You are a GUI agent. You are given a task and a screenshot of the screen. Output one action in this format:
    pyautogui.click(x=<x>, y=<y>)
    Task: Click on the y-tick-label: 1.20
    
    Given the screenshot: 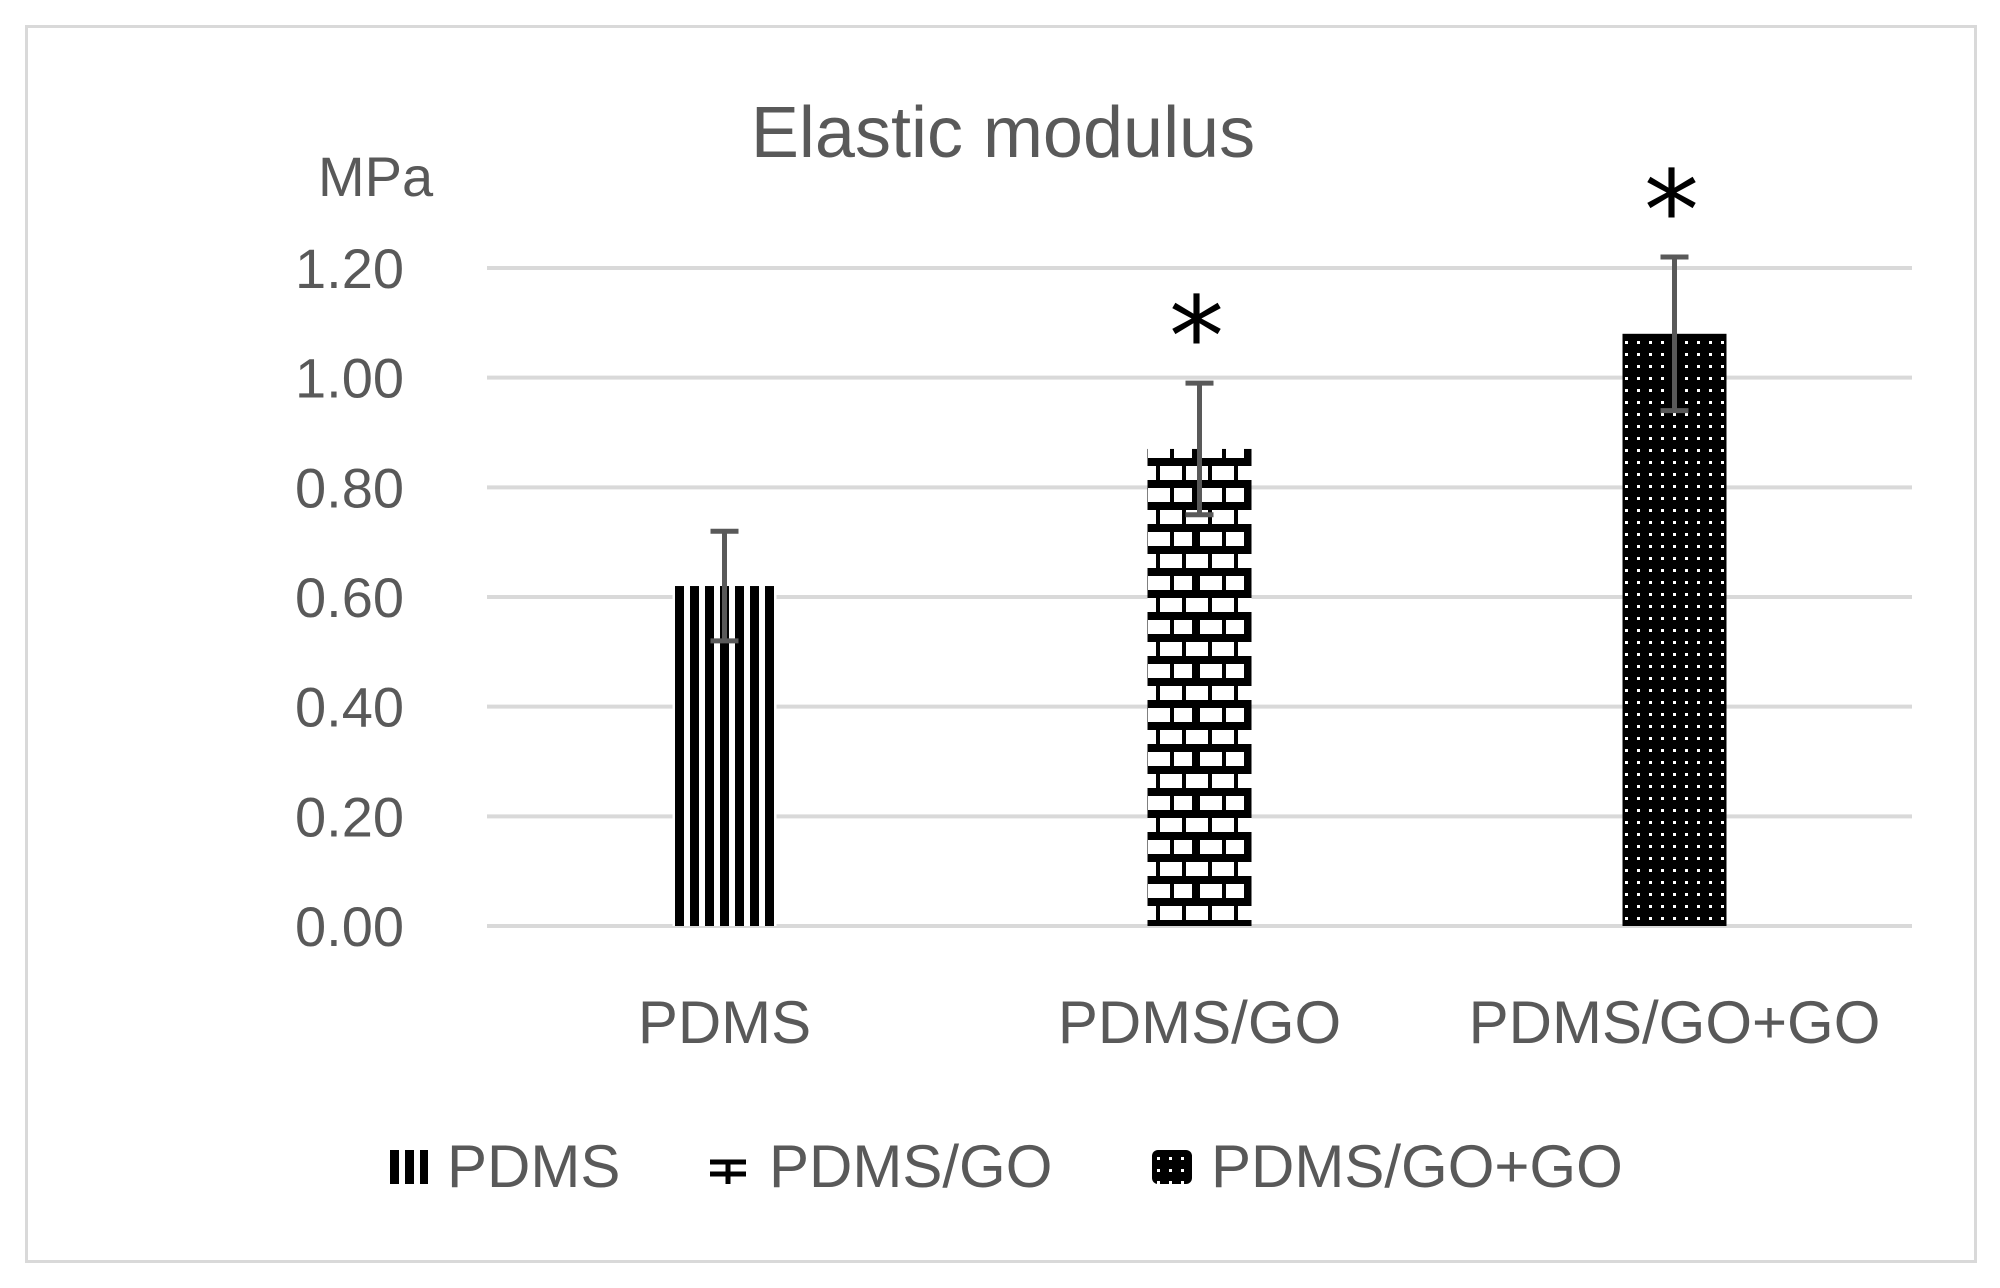 What is the action you would take?
    pyautogui.click(x=349, y=268)
    